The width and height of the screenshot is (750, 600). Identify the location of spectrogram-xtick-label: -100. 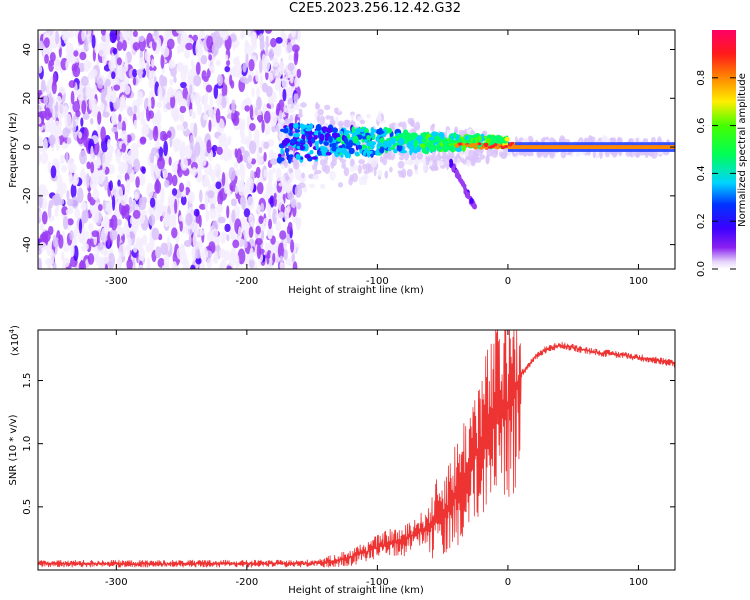
(377, 281).